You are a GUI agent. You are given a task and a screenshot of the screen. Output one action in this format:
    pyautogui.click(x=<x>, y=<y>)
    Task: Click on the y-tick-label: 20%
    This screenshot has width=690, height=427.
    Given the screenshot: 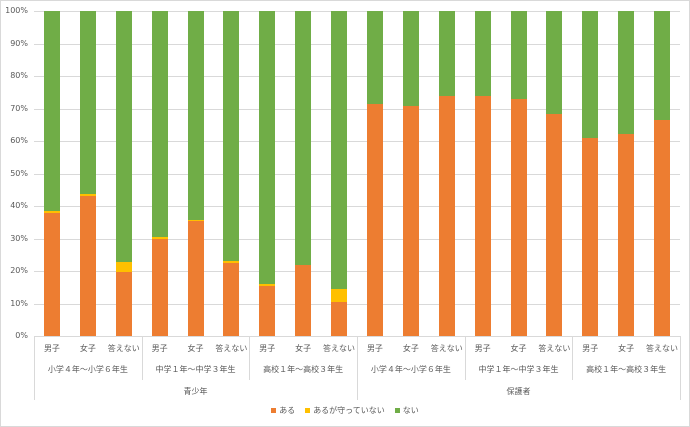 What is the action you would take?
    pyautogui.click(x=19, y=270)
    